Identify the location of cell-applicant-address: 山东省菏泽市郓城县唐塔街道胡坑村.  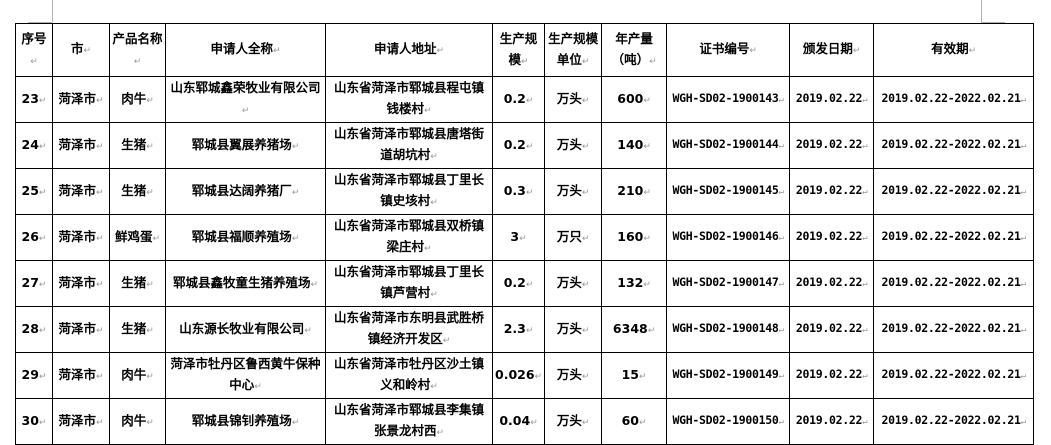
(409, 145).